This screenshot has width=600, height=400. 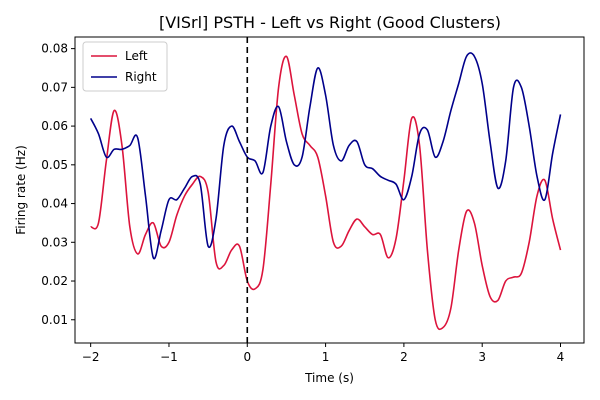 What do you see at coordinates (54, 87) in the screenshot?
I see `y-tick-label: 0.07` at bounding box center [54, 87].